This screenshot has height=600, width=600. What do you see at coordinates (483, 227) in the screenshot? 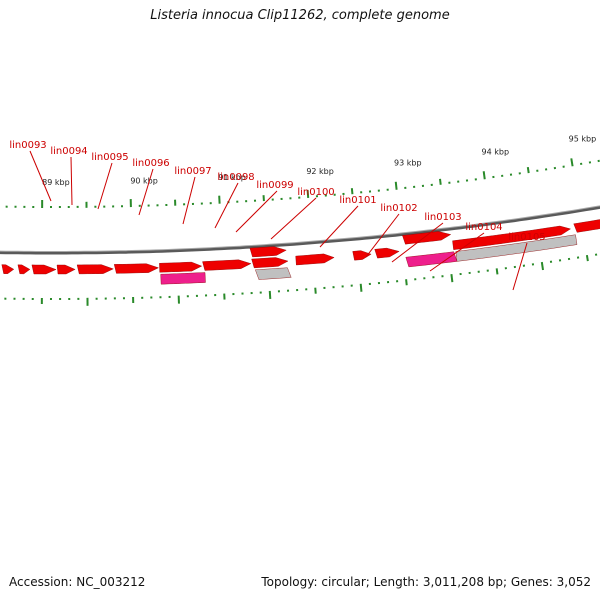
I see `gene-label-lin0104: lin0104` at bounding box center [483, 227].